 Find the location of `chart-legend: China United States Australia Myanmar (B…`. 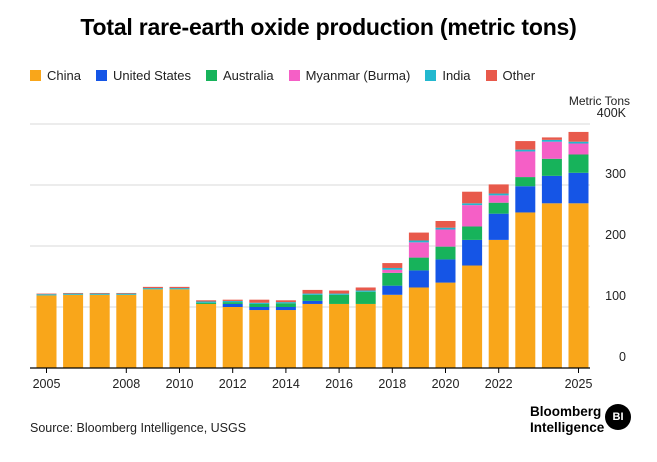

chart-legend: China United States Australia Myanmar (B… is located at coordinates (290, 75).